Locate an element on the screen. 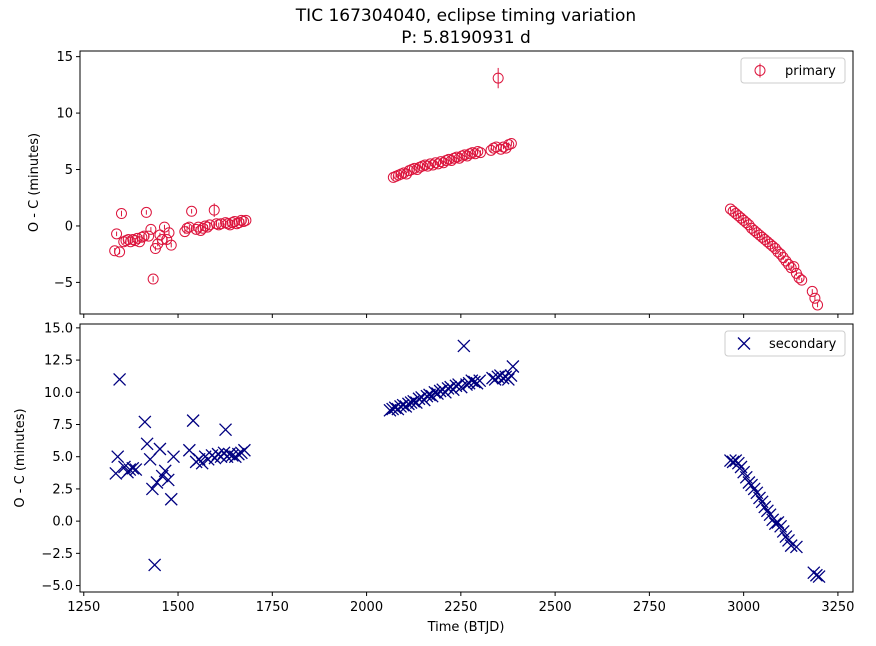 The width and height of the screenshot is (876, 646). y-tick-label: 15.0 is located at coordinates (58, 328).